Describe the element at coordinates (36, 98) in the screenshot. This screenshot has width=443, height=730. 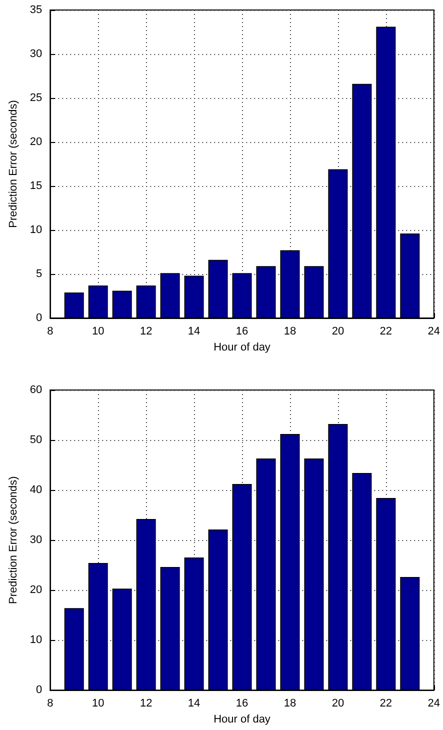
I see `y-tick-label: 25` at that location.